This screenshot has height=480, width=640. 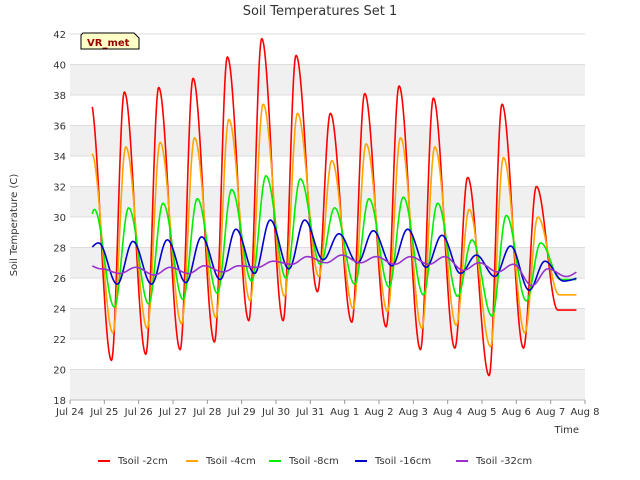 I want to click on x-tick-label: Aug 2, so click(x=378, y=412).